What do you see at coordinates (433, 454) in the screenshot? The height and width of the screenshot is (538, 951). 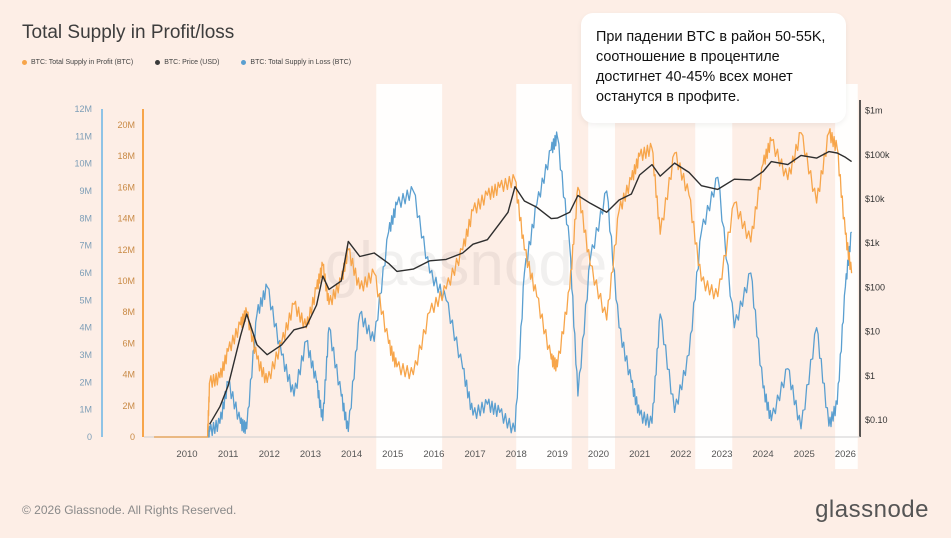 I see `x-axis-tick: 2016` at bounding box center [433, 454].